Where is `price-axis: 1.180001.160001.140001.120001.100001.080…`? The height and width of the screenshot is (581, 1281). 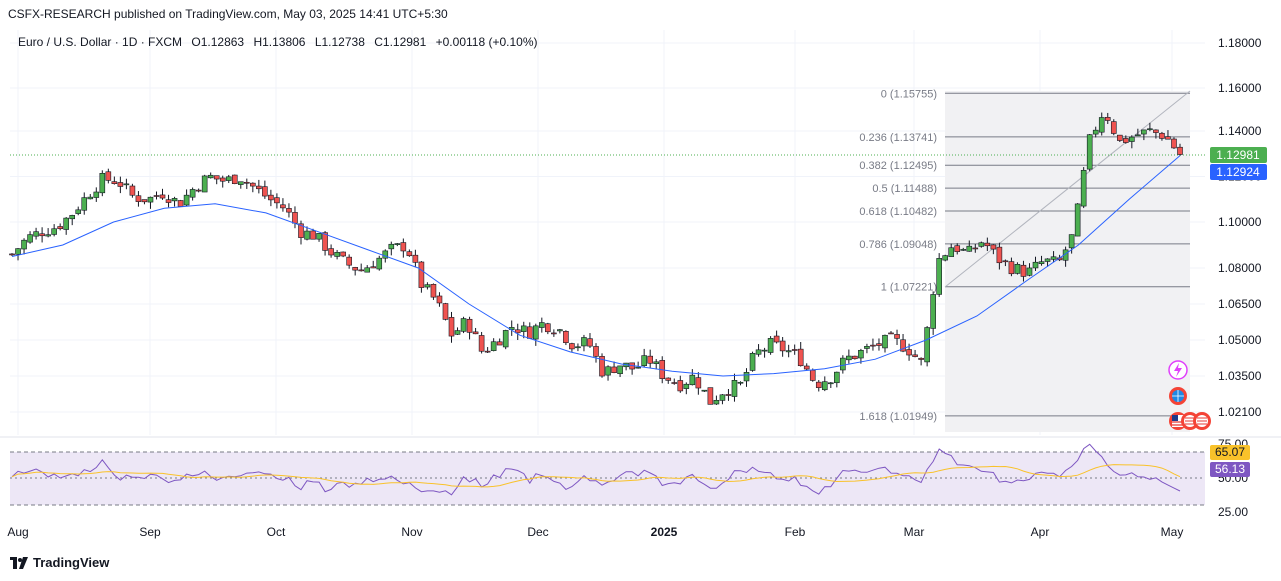 price-axis: 1.180001.160001.140001.120001.100001.080… is located at coordinates (1240, 227).